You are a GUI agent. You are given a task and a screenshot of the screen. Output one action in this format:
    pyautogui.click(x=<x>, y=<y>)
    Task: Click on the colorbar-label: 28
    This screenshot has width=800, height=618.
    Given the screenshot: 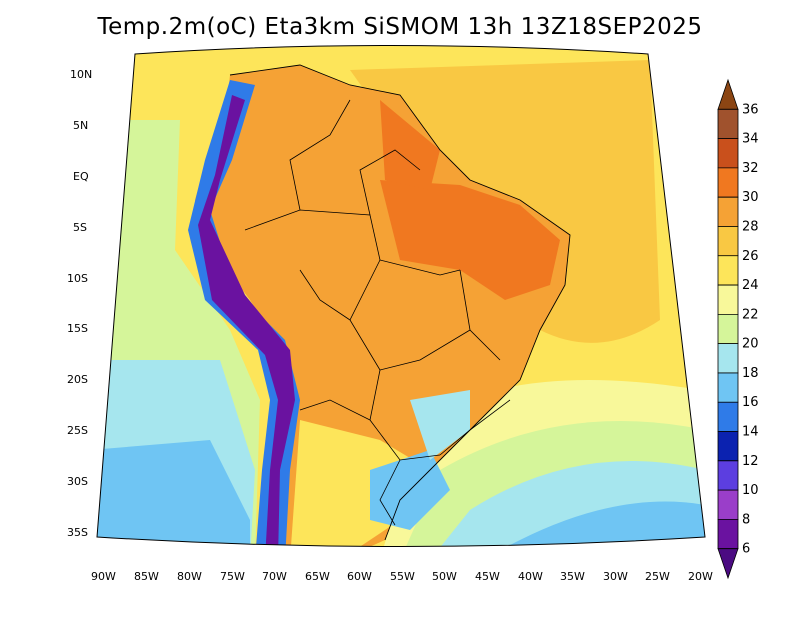 What is the action you would take?
    pyautogui.click(x=750, y=226)
    